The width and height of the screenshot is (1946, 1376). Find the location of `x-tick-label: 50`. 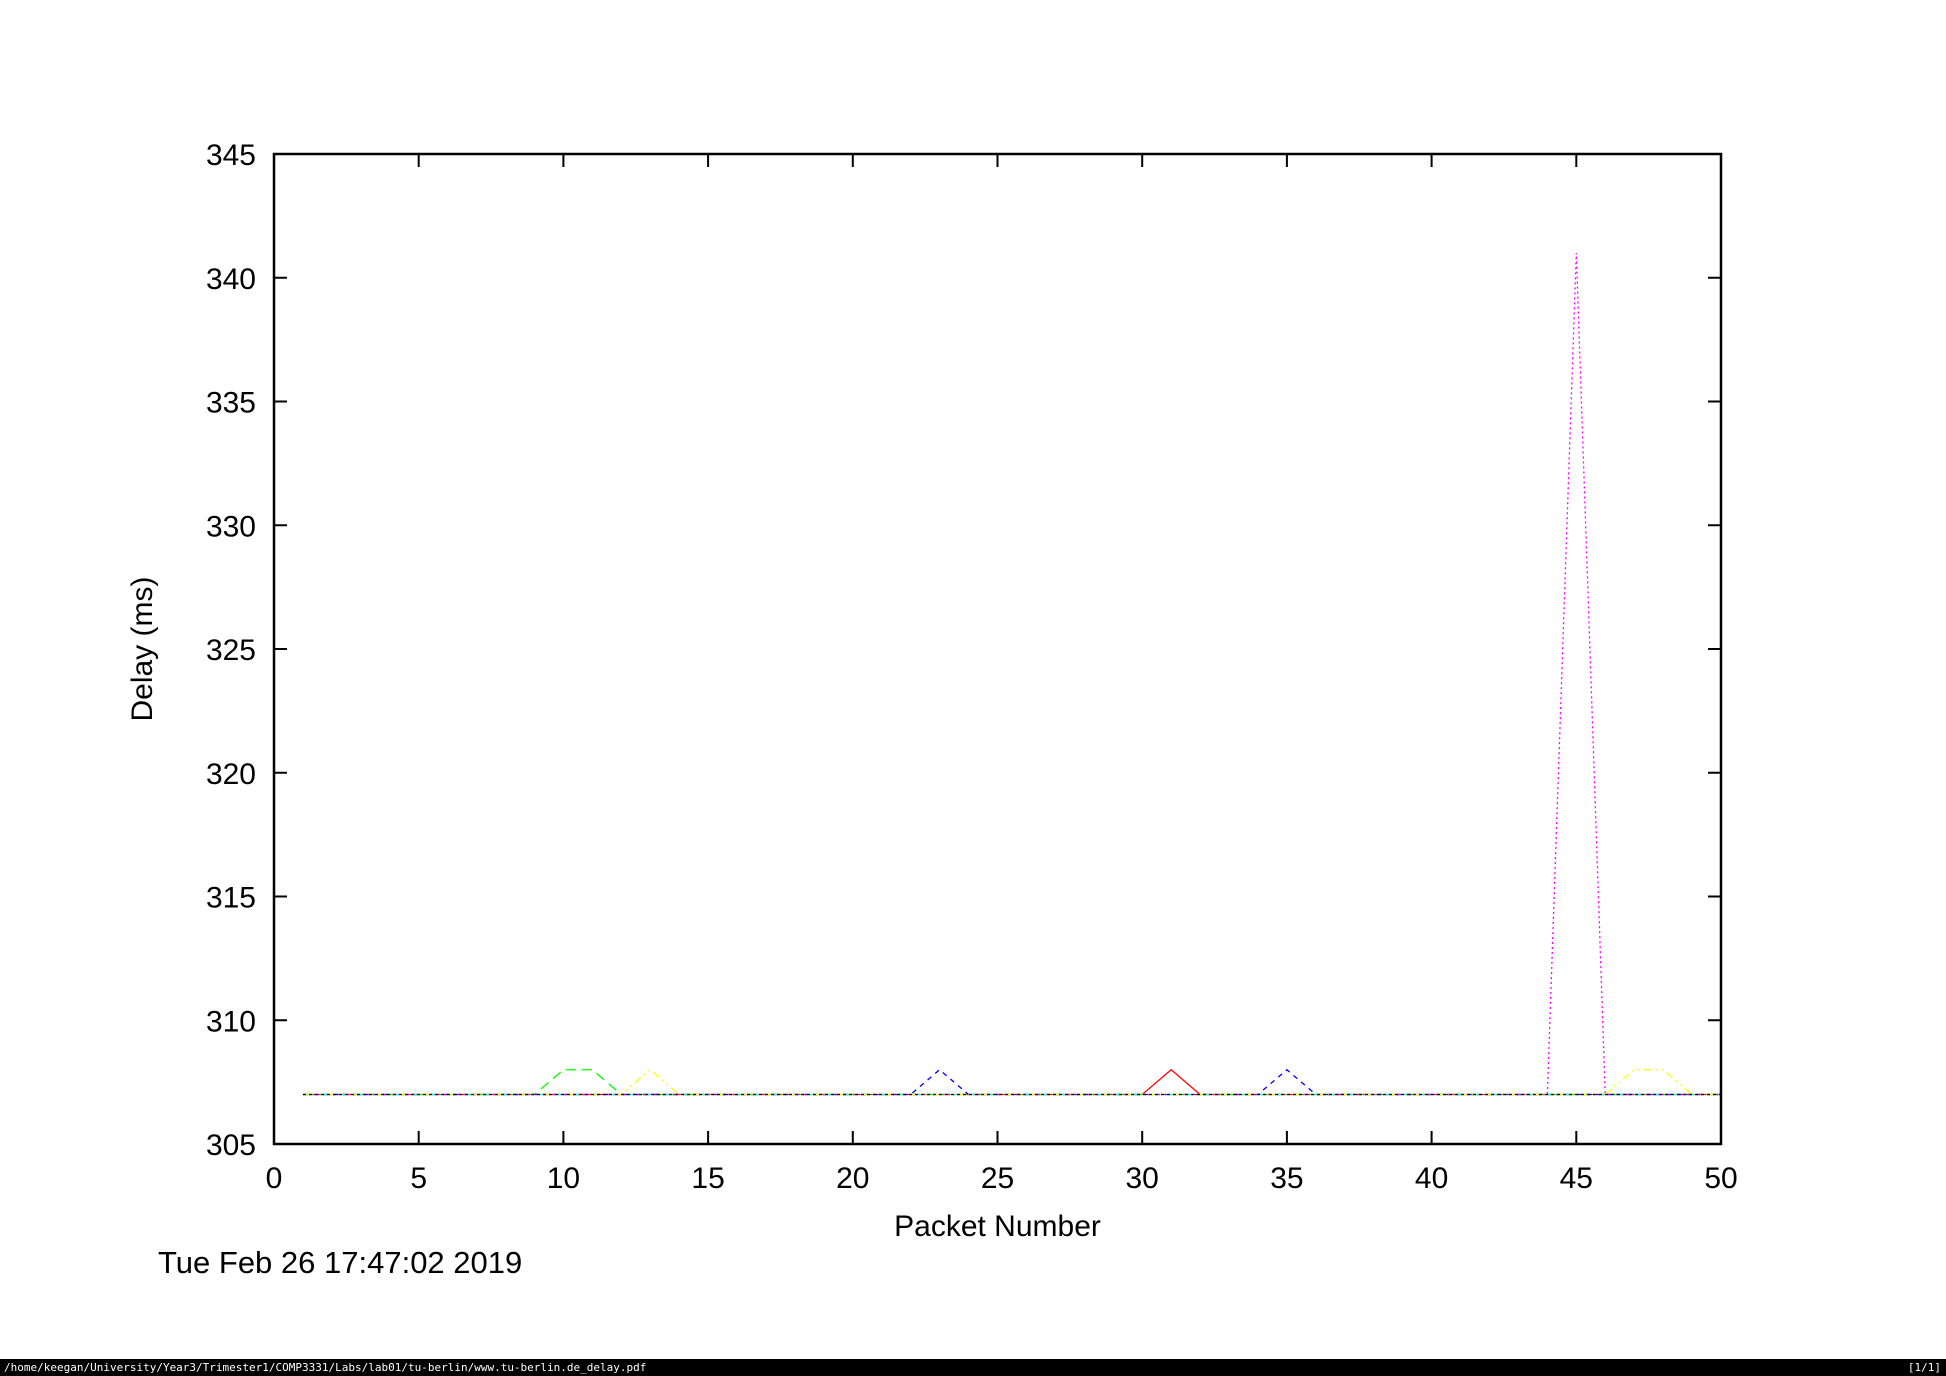

x-tick-label: 50 is located at coordinates (1720, 1178).